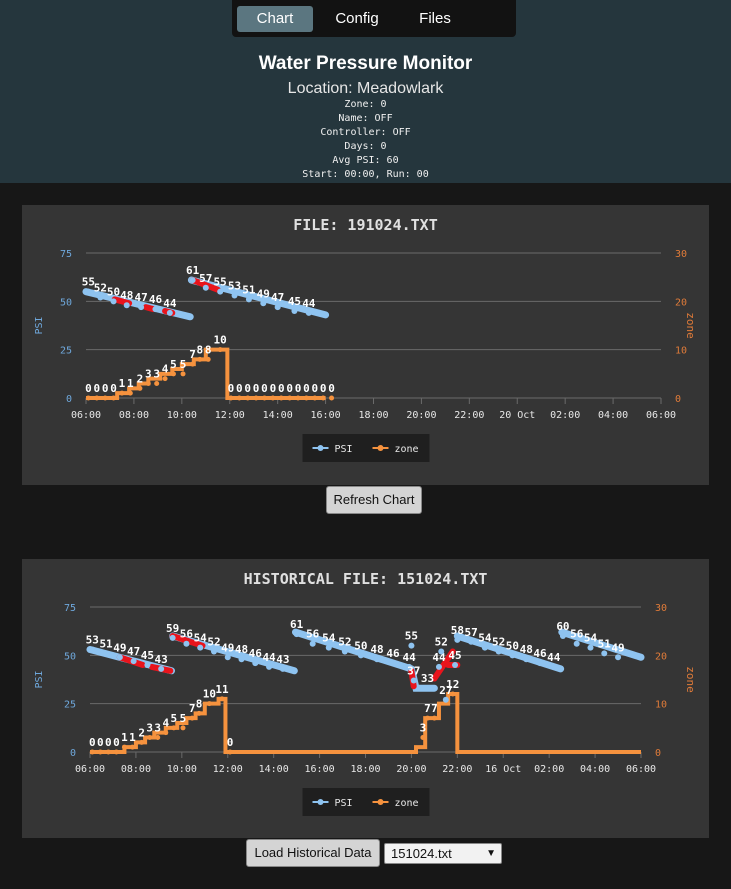  I want to click on psi-data-label: 53, so click(92, 640).